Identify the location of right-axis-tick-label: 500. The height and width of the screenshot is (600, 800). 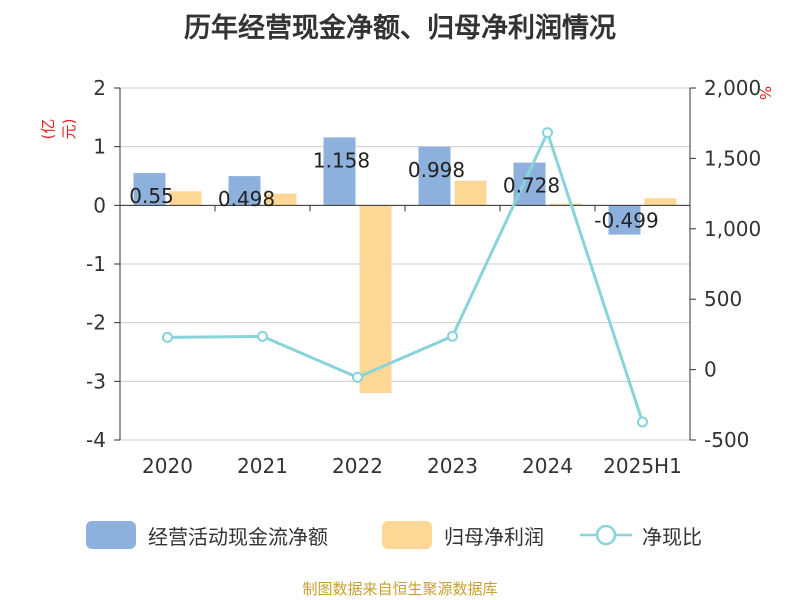
(723, 299).